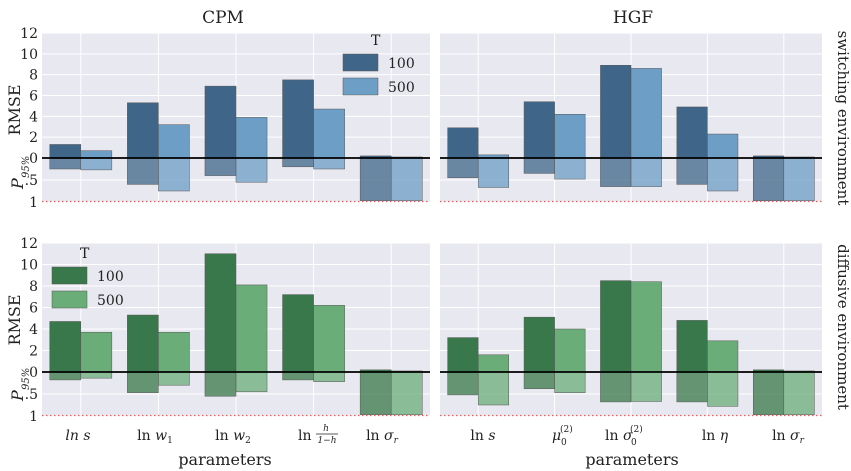 The image size is (851, 471). What do you see at coordinates (33, 373) in the screenshot?
I see `ytick-label: 0` at bounding box center [33, 373].